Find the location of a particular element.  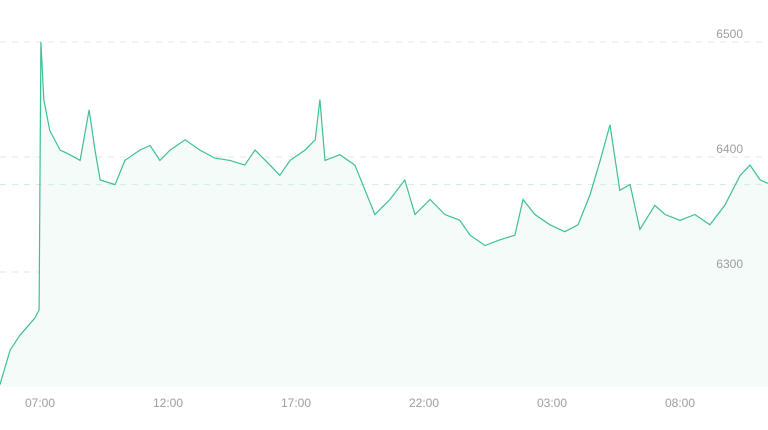

y-tick-label: 6400 is located at coordinates (729, 149).